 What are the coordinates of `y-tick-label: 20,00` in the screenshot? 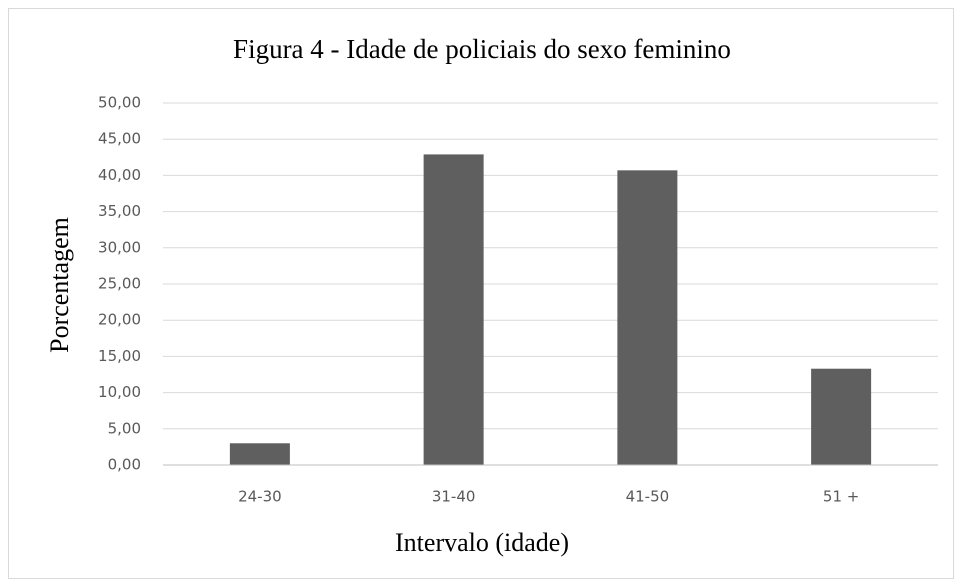 It's located at (119, 320).